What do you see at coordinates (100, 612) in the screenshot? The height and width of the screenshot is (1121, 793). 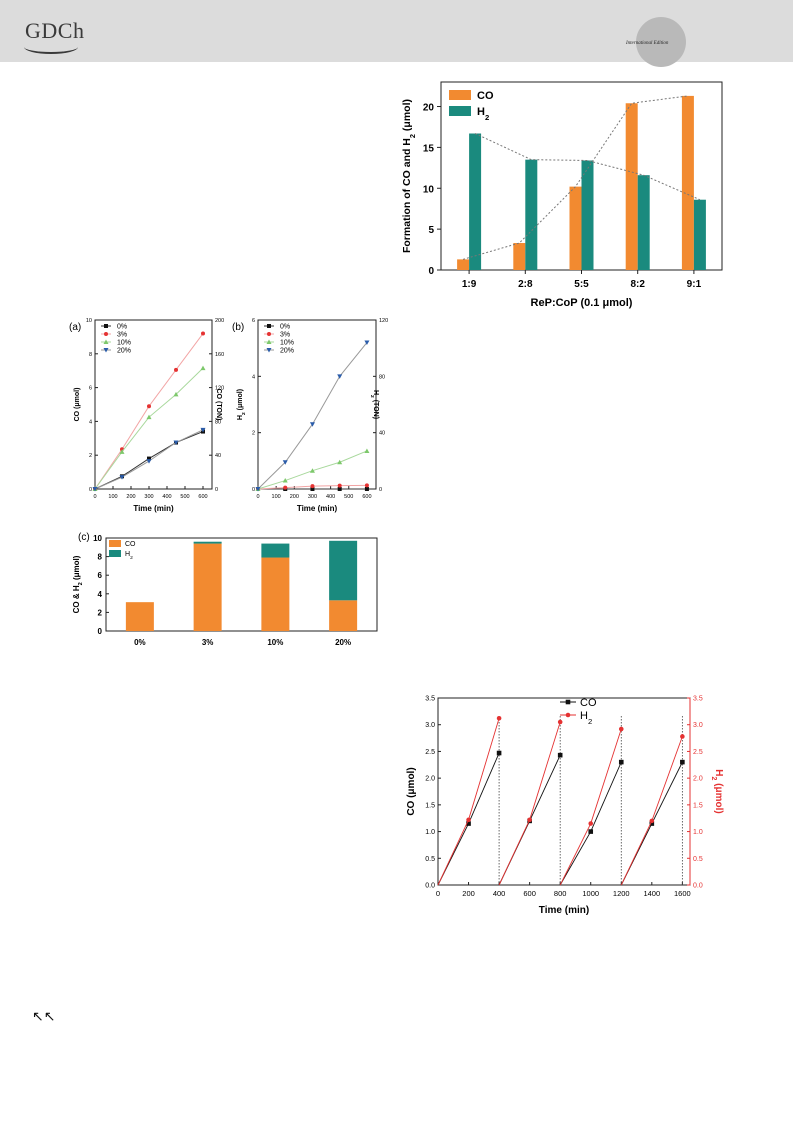 I see `y-tick-label: 2` at bounding box center [100, 612].